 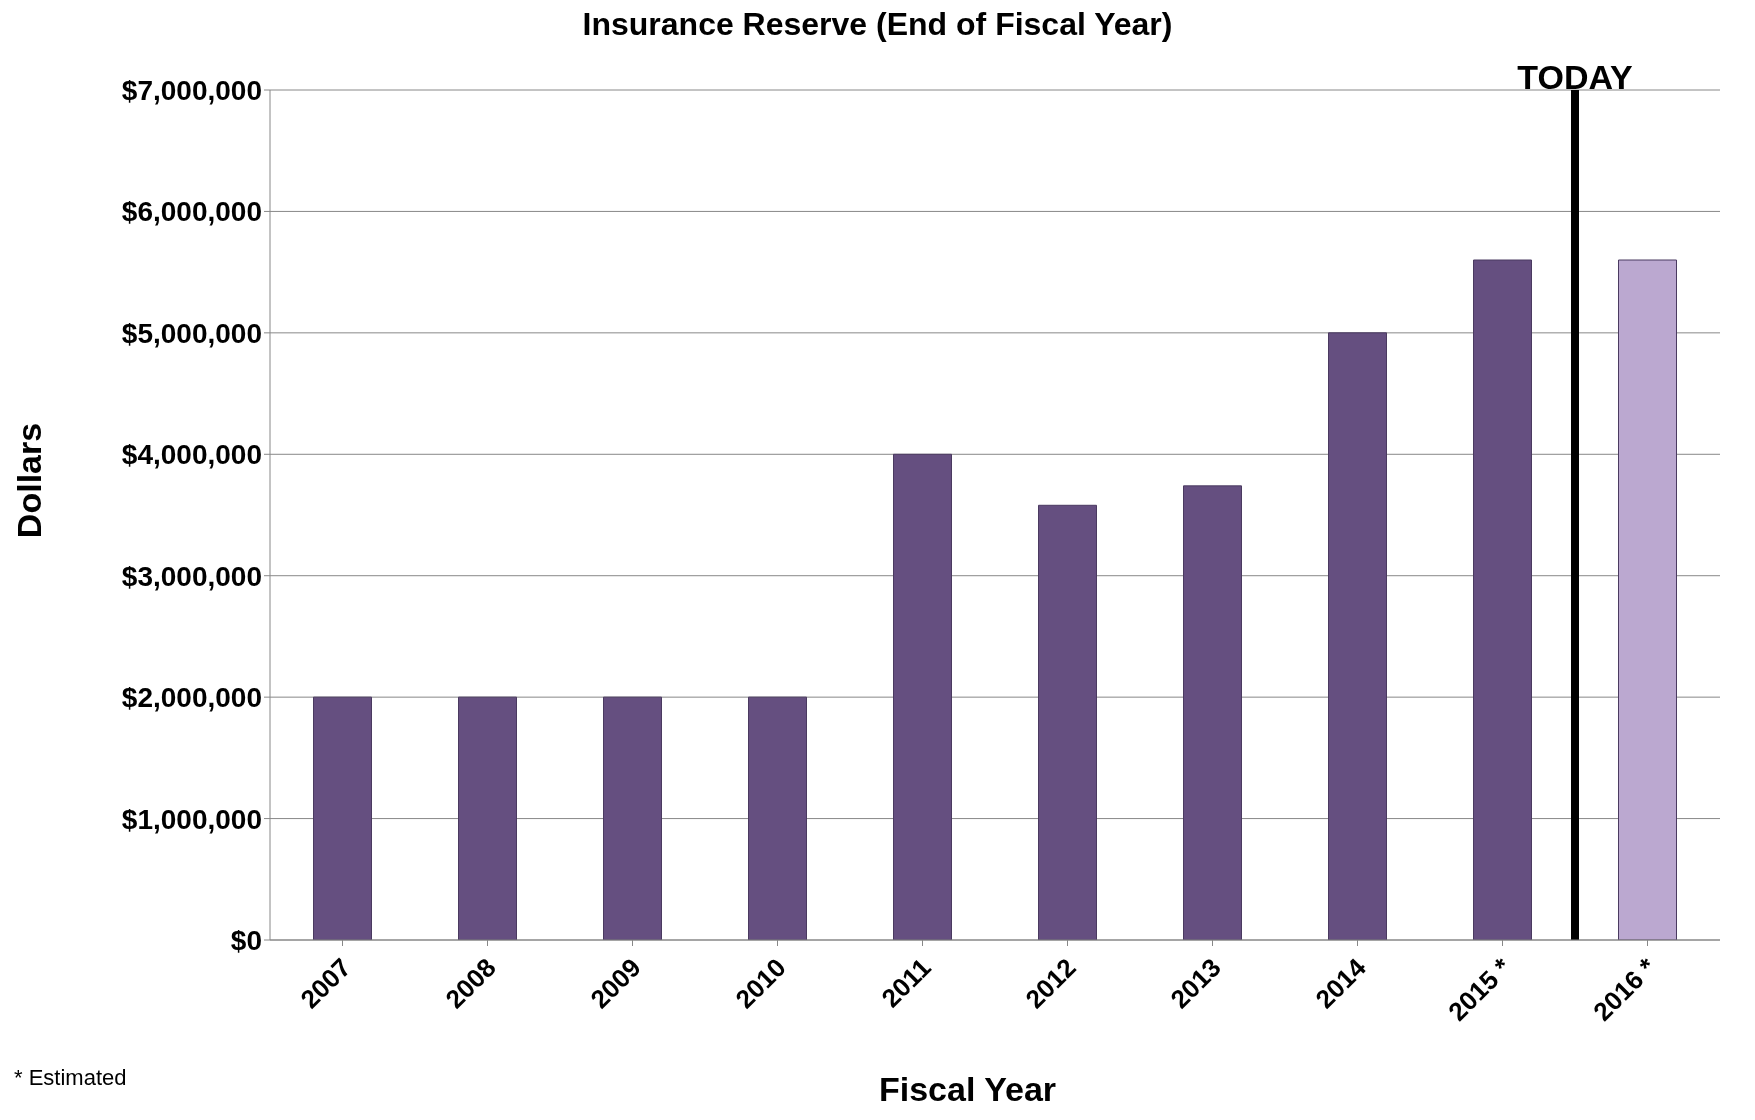 I want to click on text: * Estimated, so click(x=70, y=1078).